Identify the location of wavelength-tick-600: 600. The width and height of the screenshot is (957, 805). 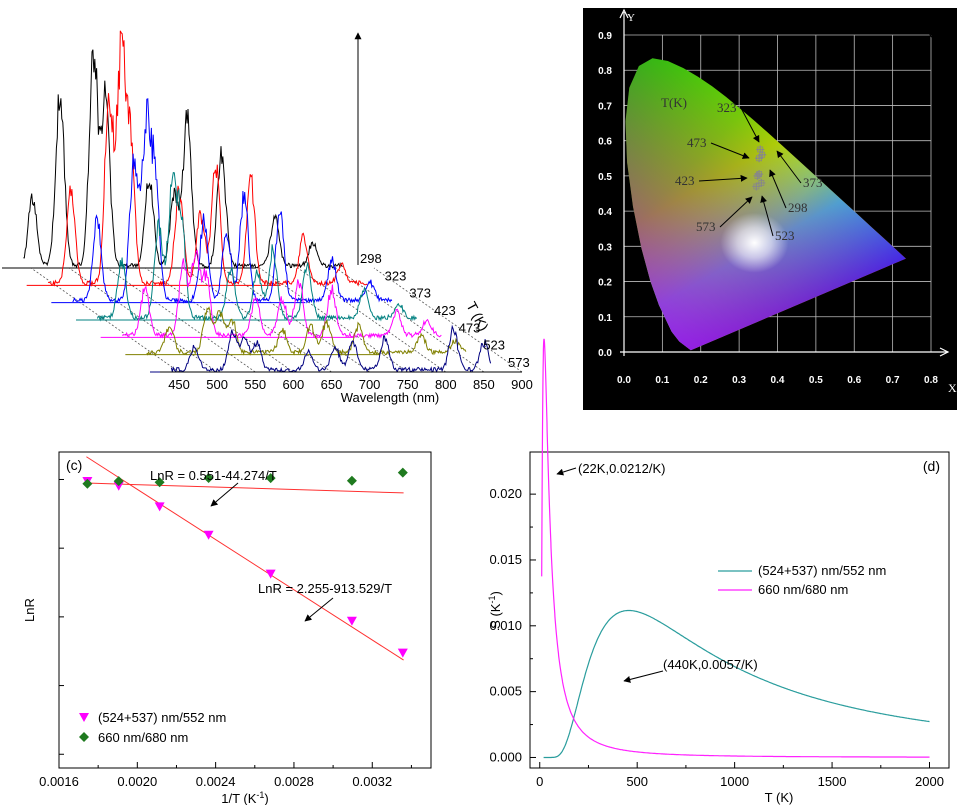
(294, 384).